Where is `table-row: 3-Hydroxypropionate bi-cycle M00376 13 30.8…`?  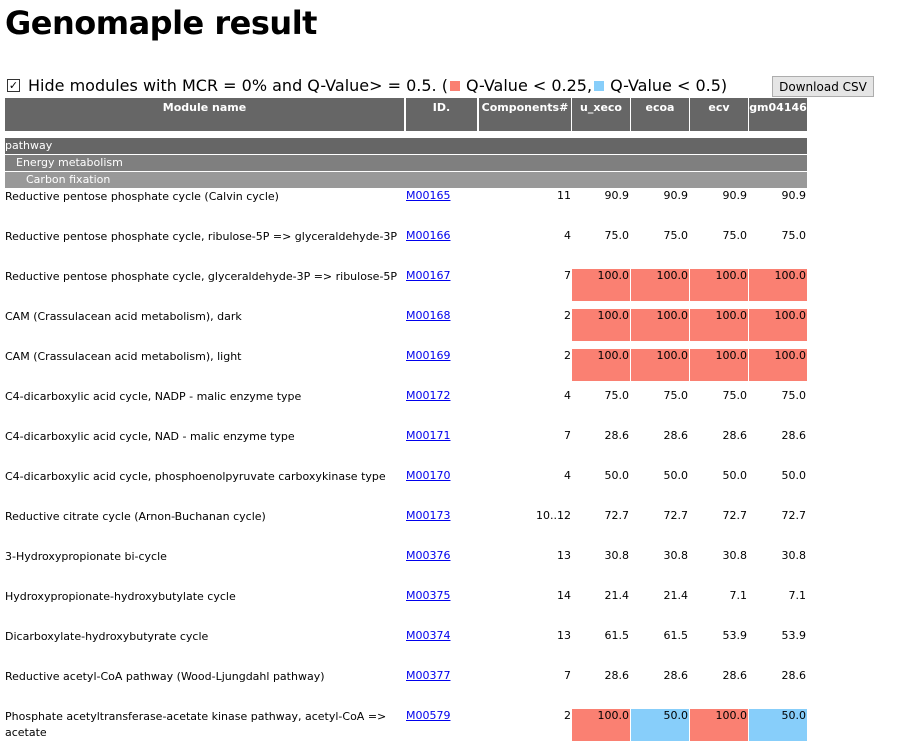
table-row: 3-Hydroxypropionate bi-cycle M00376 13 30.8… is located at coordinates (449, 569).